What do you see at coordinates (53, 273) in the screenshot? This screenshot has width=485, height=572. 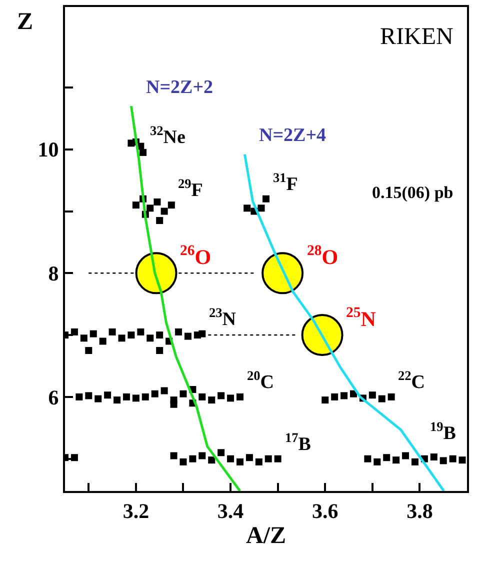 I see `y-tick-label: 8` at bounding box center [53, 273].